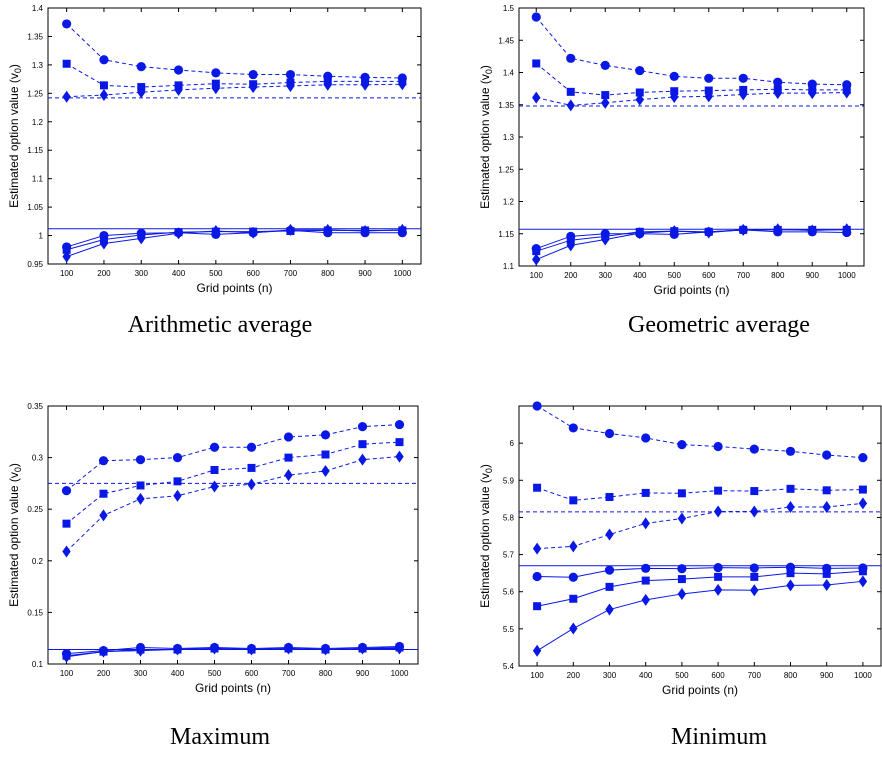  What do you see at coordinates (35, 93) in the screenshot?
I see `y-tick-label: 1.25` at bounding box center [35, 93].